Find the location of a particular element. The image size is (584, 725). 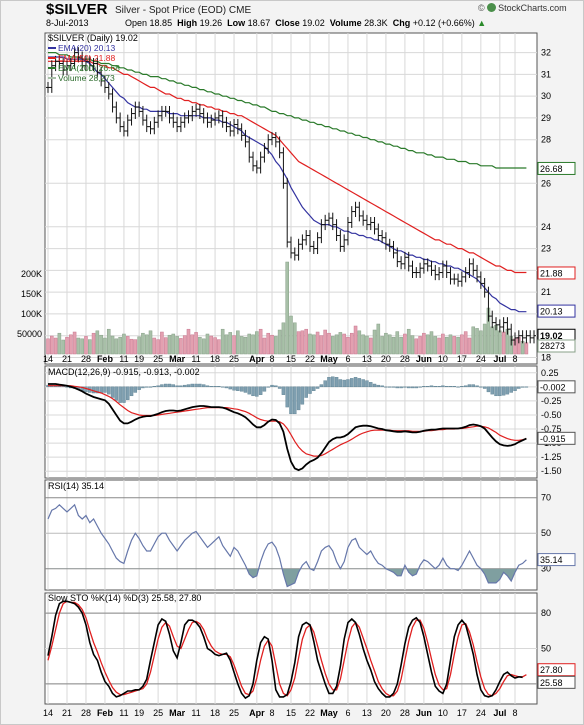

y-tick-sto-1: 50 is located at coordinates (546, 649).